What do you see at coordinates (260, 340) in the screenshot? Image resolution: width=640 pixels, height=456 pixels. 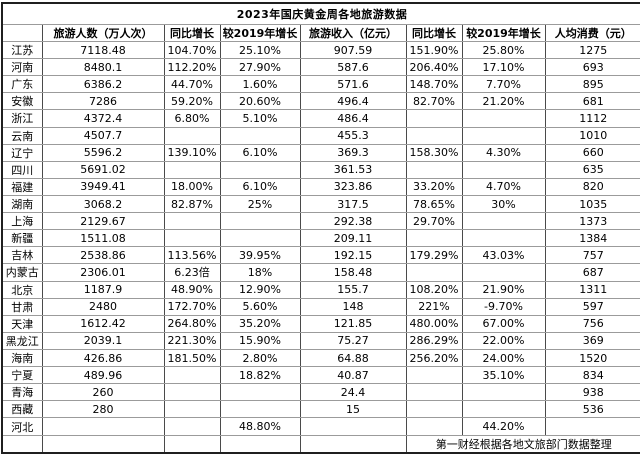 I see `cell-vs-2019: 15.90%` at bounding box center [260, 340].